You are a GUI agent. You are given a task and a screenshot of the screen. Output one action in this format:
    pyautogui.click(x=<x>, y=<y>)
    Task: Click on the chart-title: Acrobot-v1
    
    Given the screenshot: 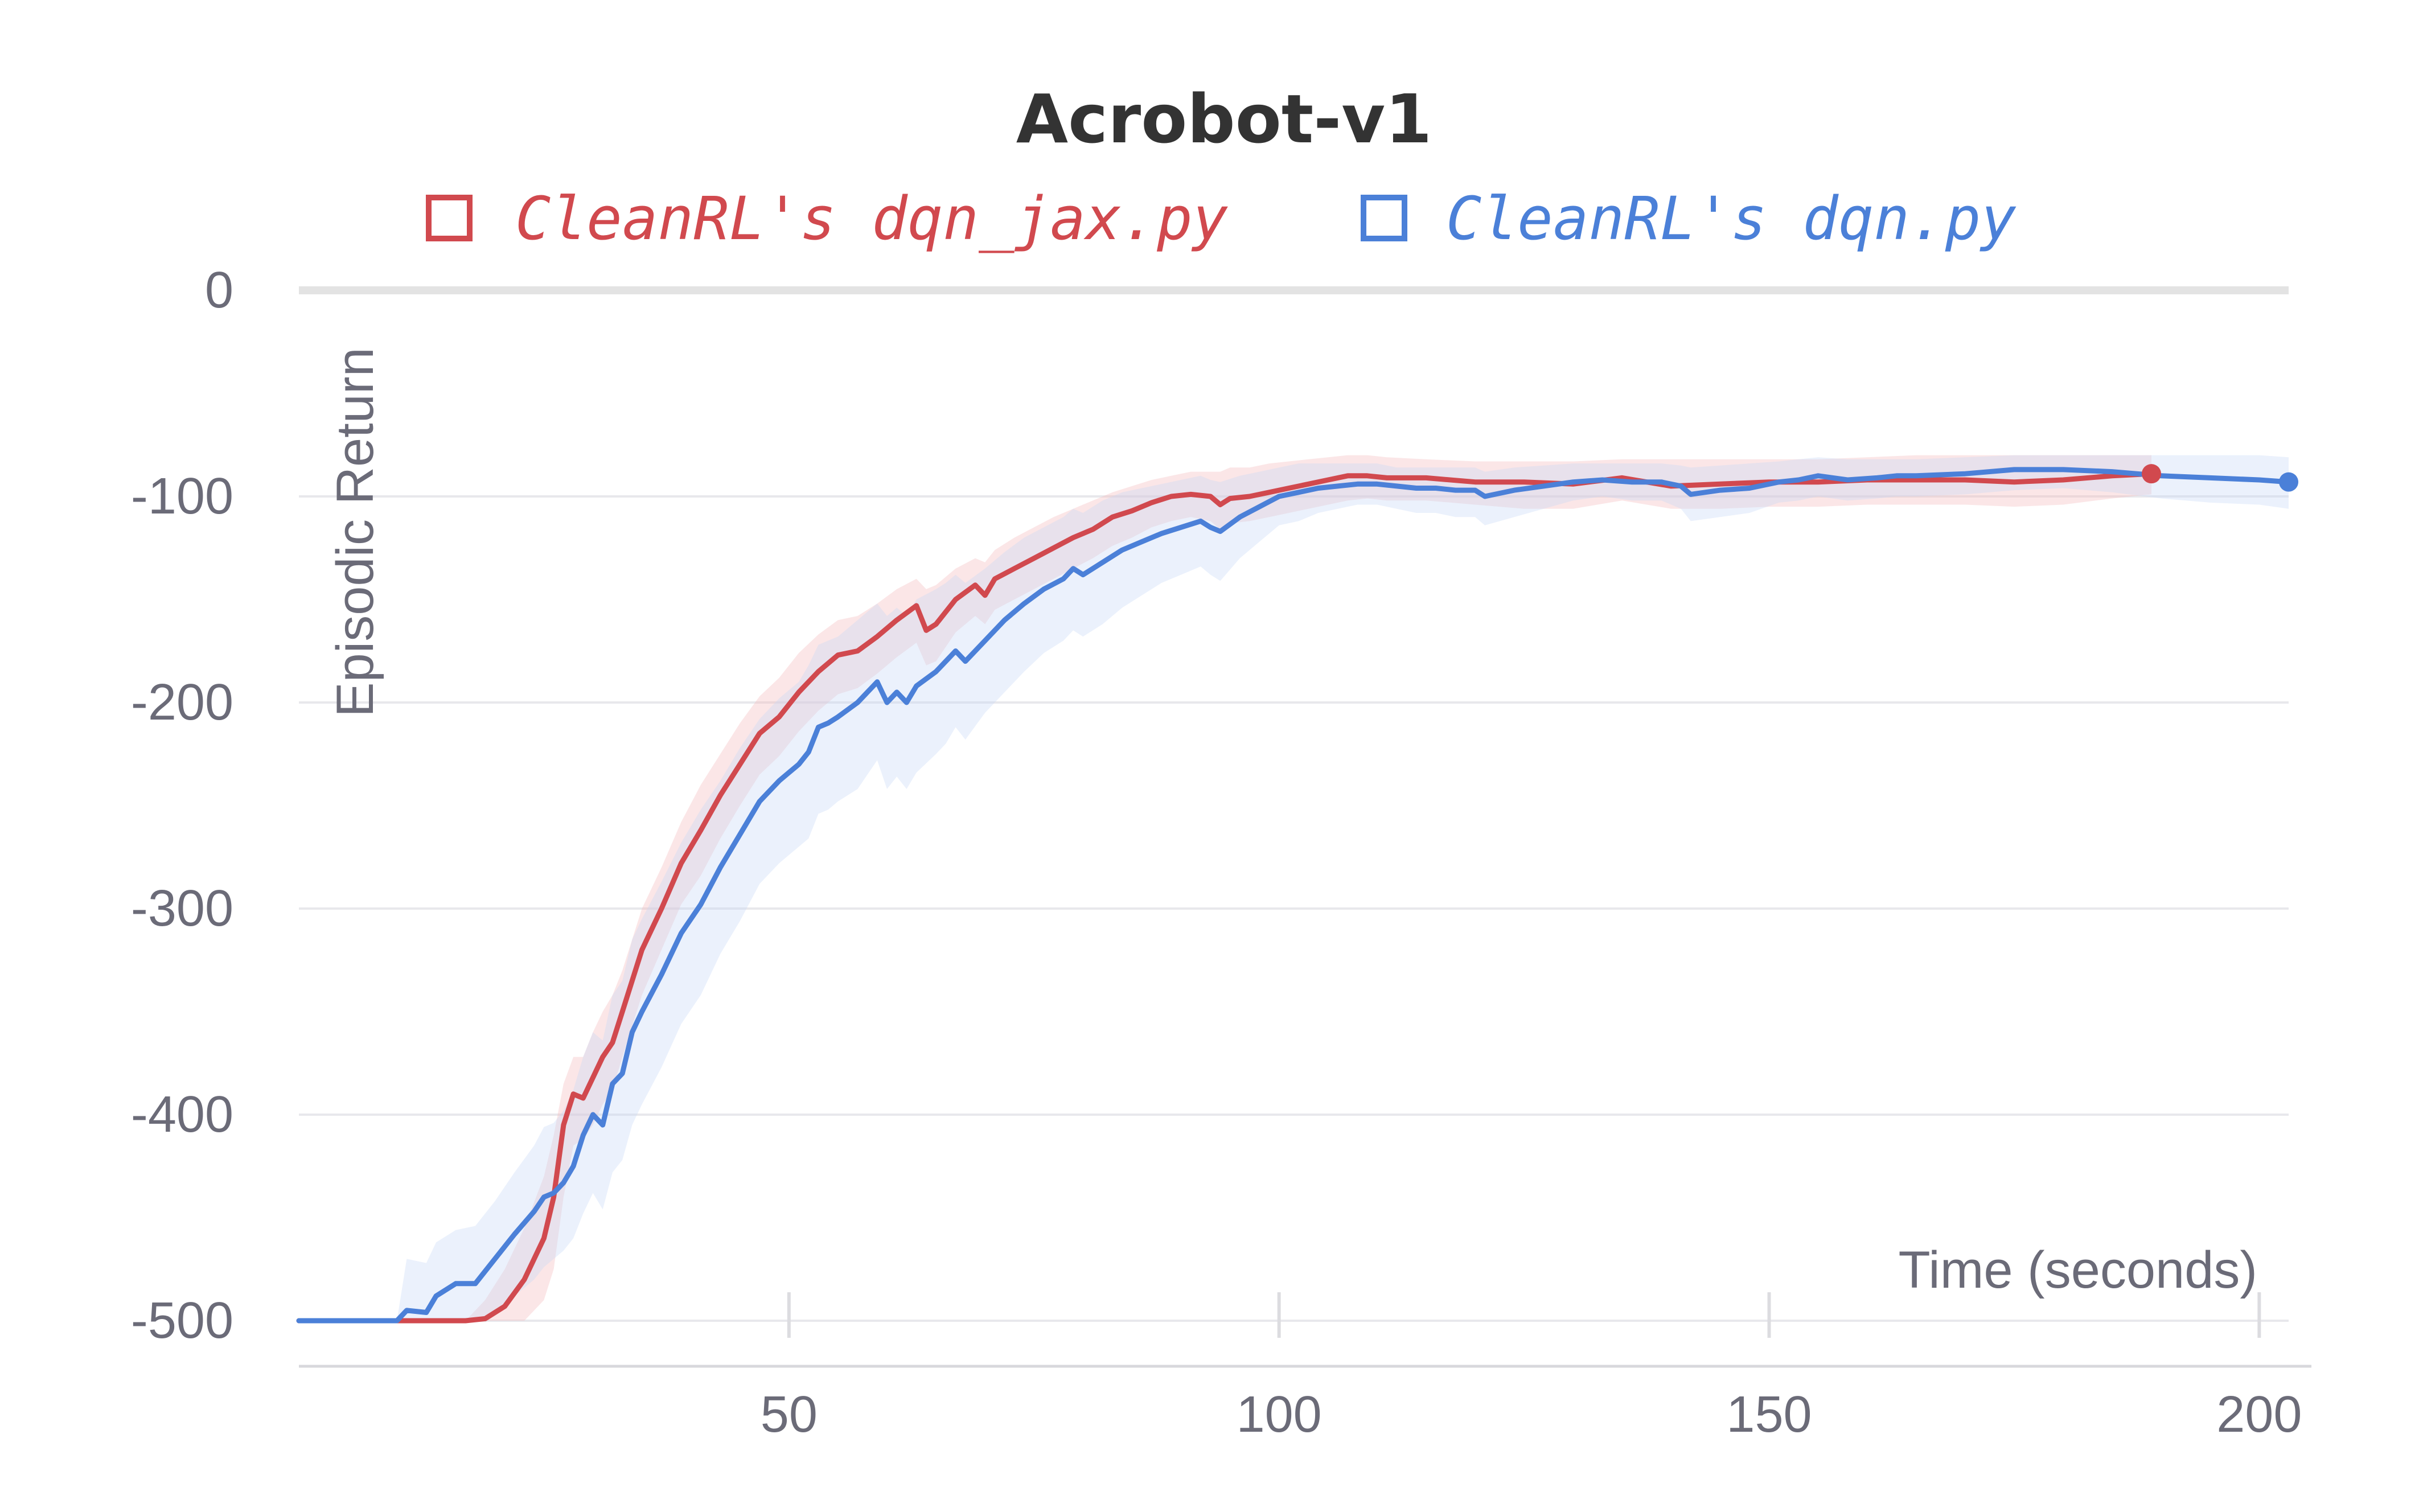 What is the action you would take?
    pyautogui.click(x=1224, y=119)
    